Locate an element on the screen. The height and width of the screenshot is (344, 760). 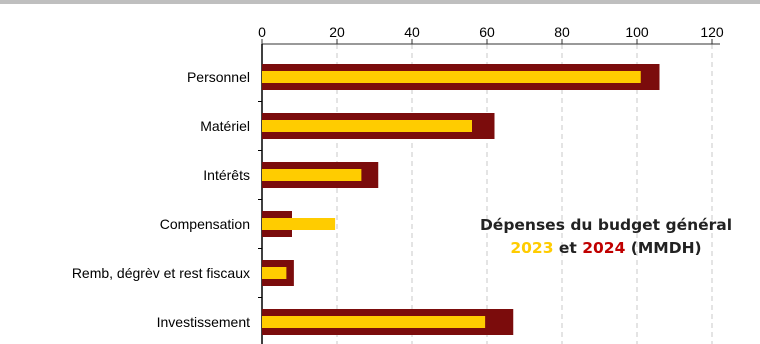
top-rule is located at coordinates (380, 2).